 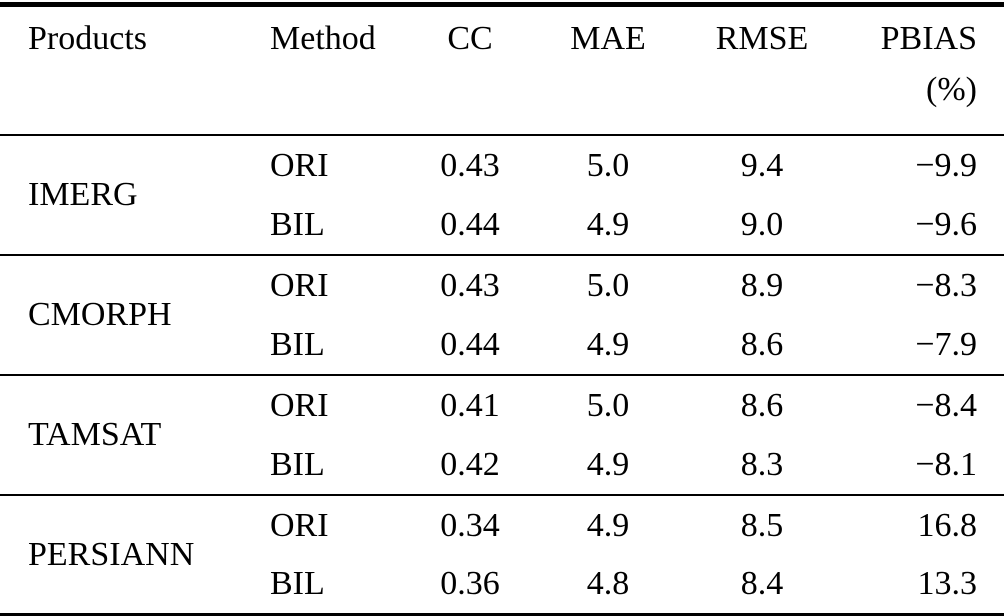 I want to click on header-pbias: PBIAS (%), so click(x=931, y=70).